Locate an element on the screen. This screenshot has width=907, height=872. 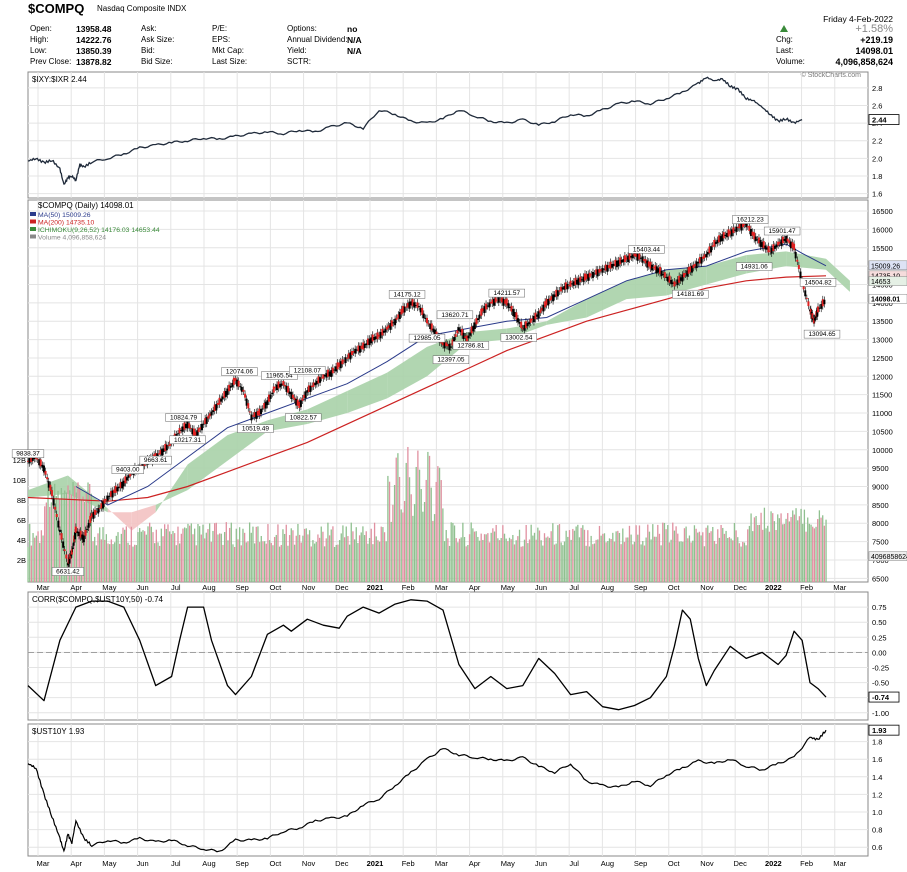
y-tick-label: 7500 is located at coordinates (880, 542).